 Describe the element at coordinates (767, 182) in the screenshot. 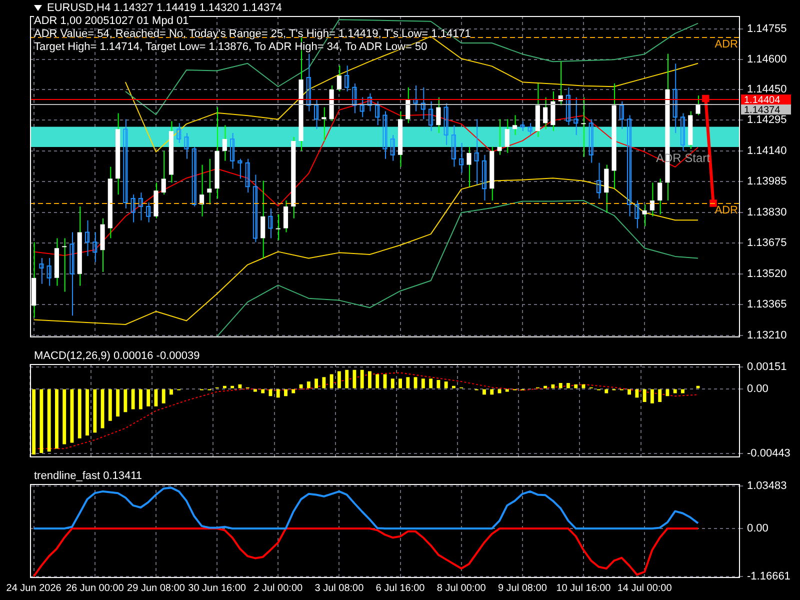

I see `y-tick-label: 1.13985` at that location.